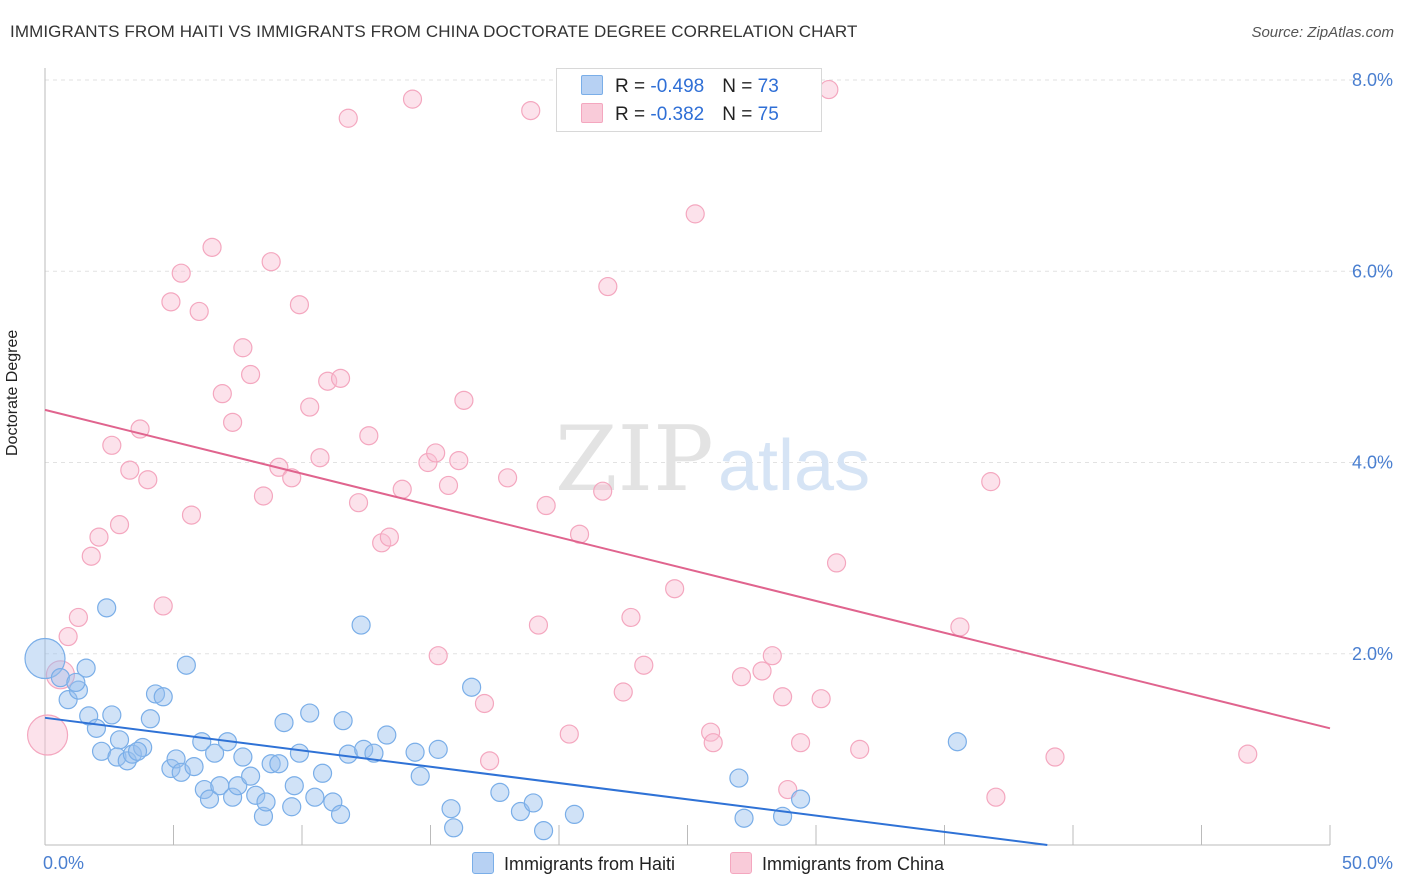  Describe the element at coordinates (633, 86) in the screenshot. I see `haiti-r-label: R =` at that location.